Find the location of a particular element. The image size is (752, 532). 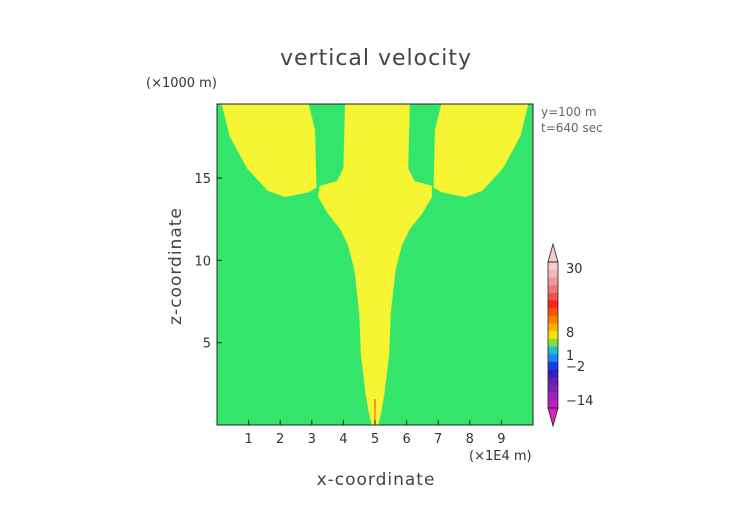

x-tick-label: 4 is located at coordinates (343, 439).